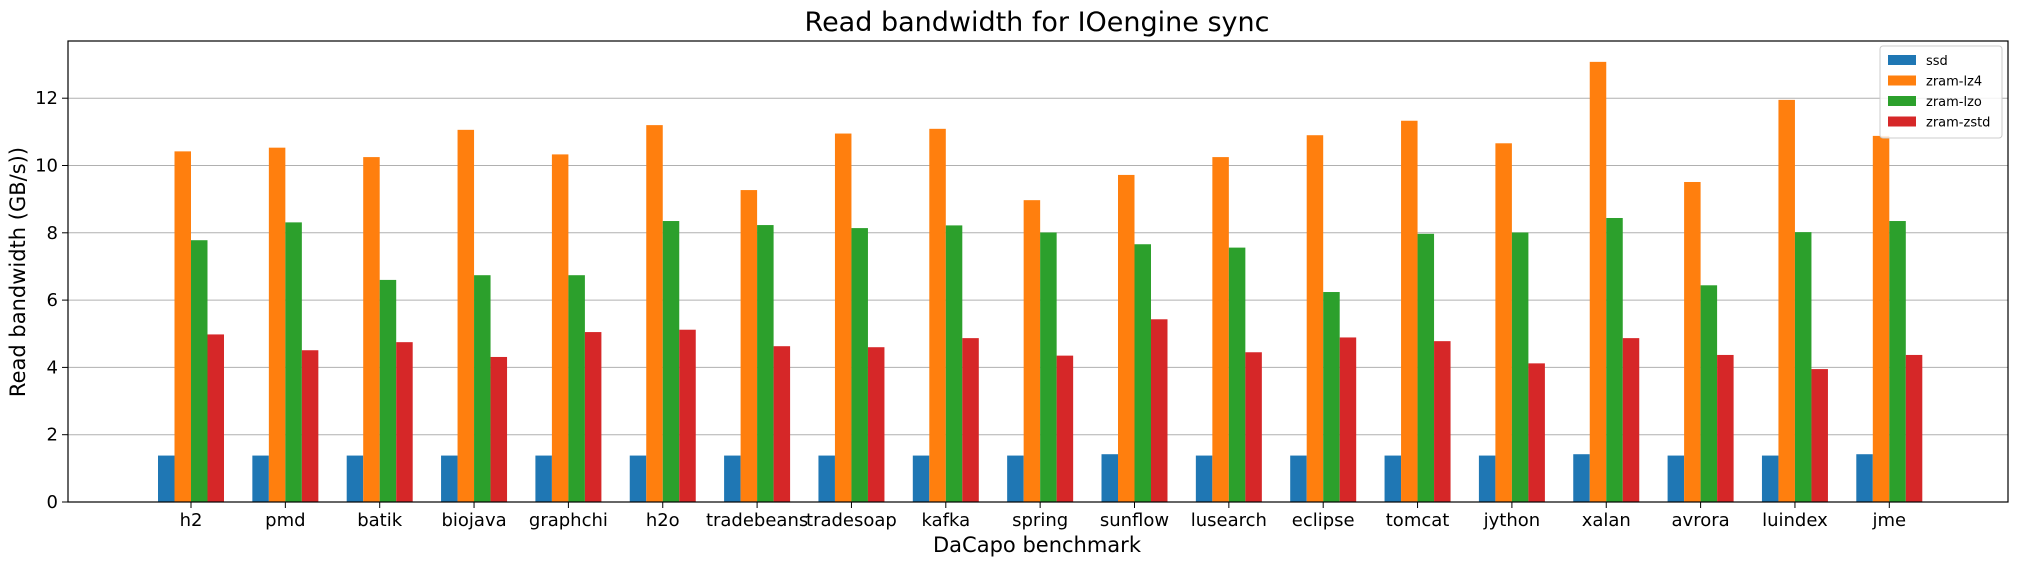 The width and height of the screenshot is (2017, 565). Describe the element at coordinates (18, 272) in the screenshot. I see `y-axis-label: Read bandwidth (GB/s))` at that location.